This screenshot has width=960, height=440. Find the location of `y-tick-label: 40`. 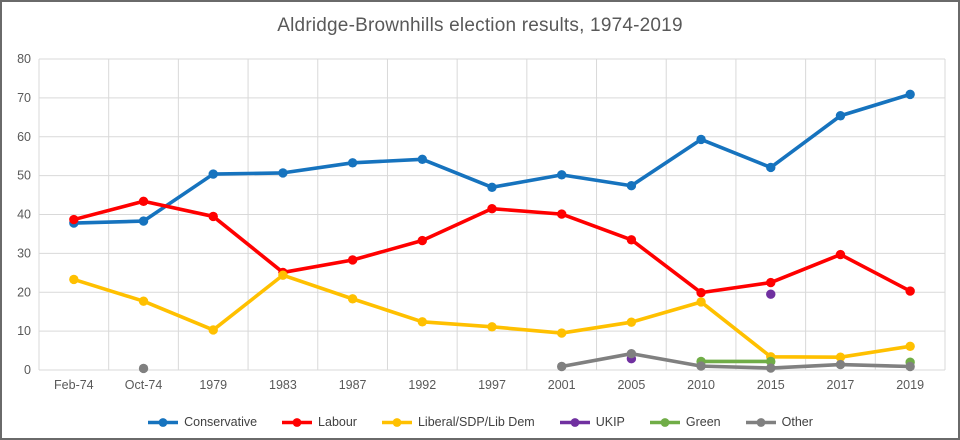

y-tick-label: 40 is located at coordinates (24, 215).